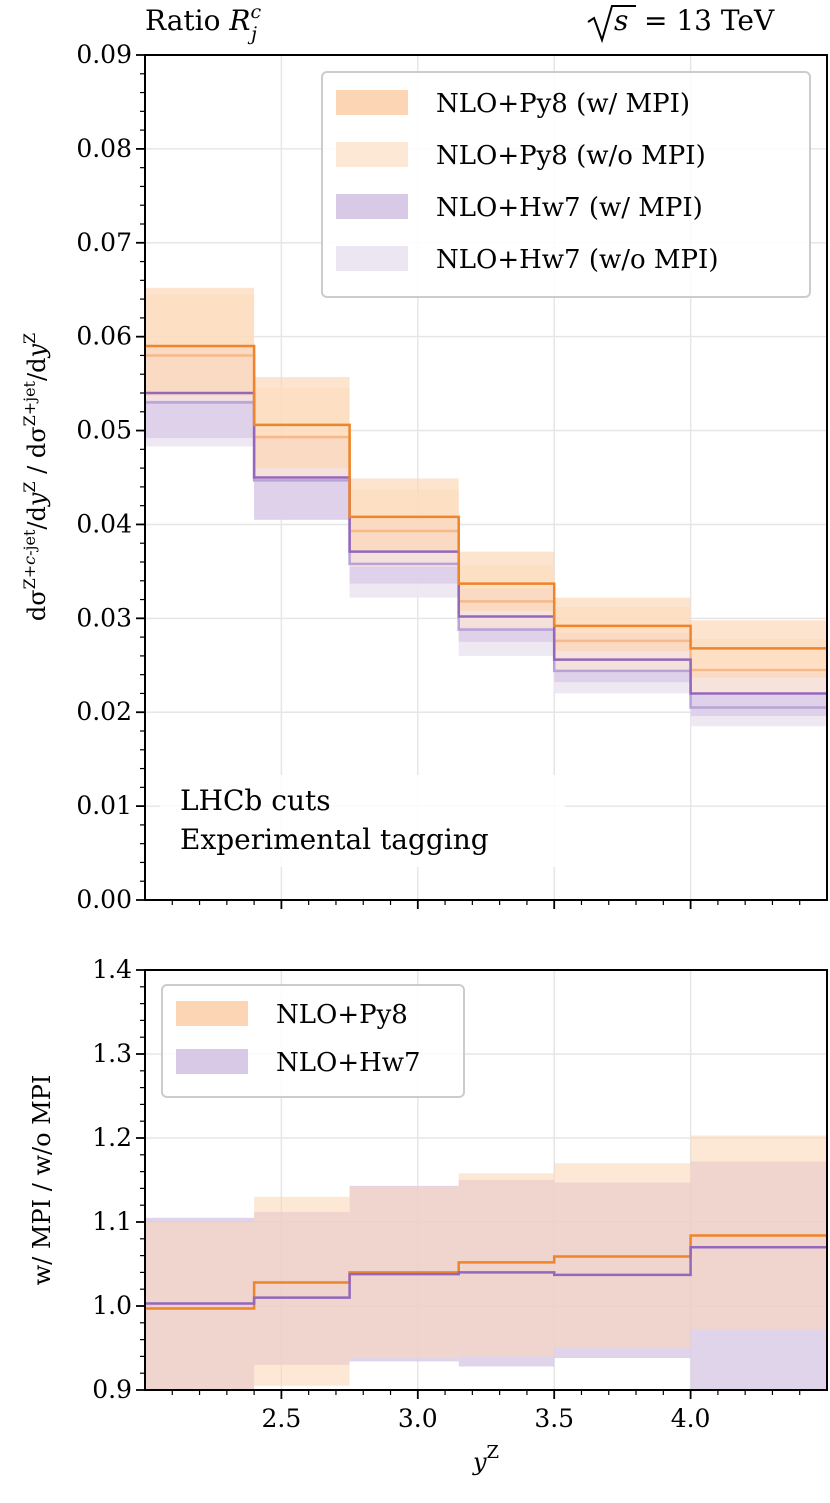 This screenshot has width=830, height=1503. I want to click on y-tick-label: 0.07, so click(104, 242).